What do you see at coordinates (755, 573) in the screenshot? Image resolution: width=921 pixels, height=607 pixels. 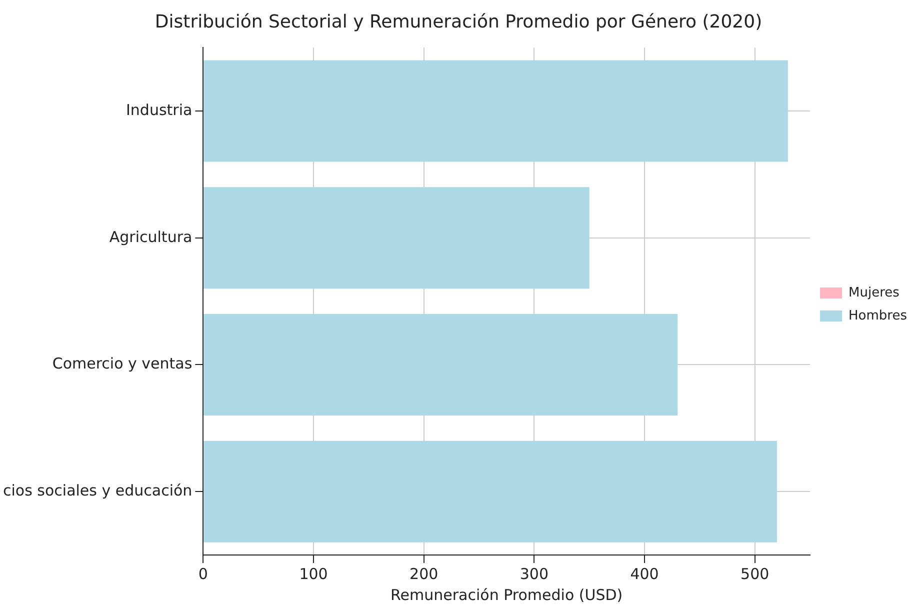 I see `x-tick-label: 500` at bounding box center [755, 573].